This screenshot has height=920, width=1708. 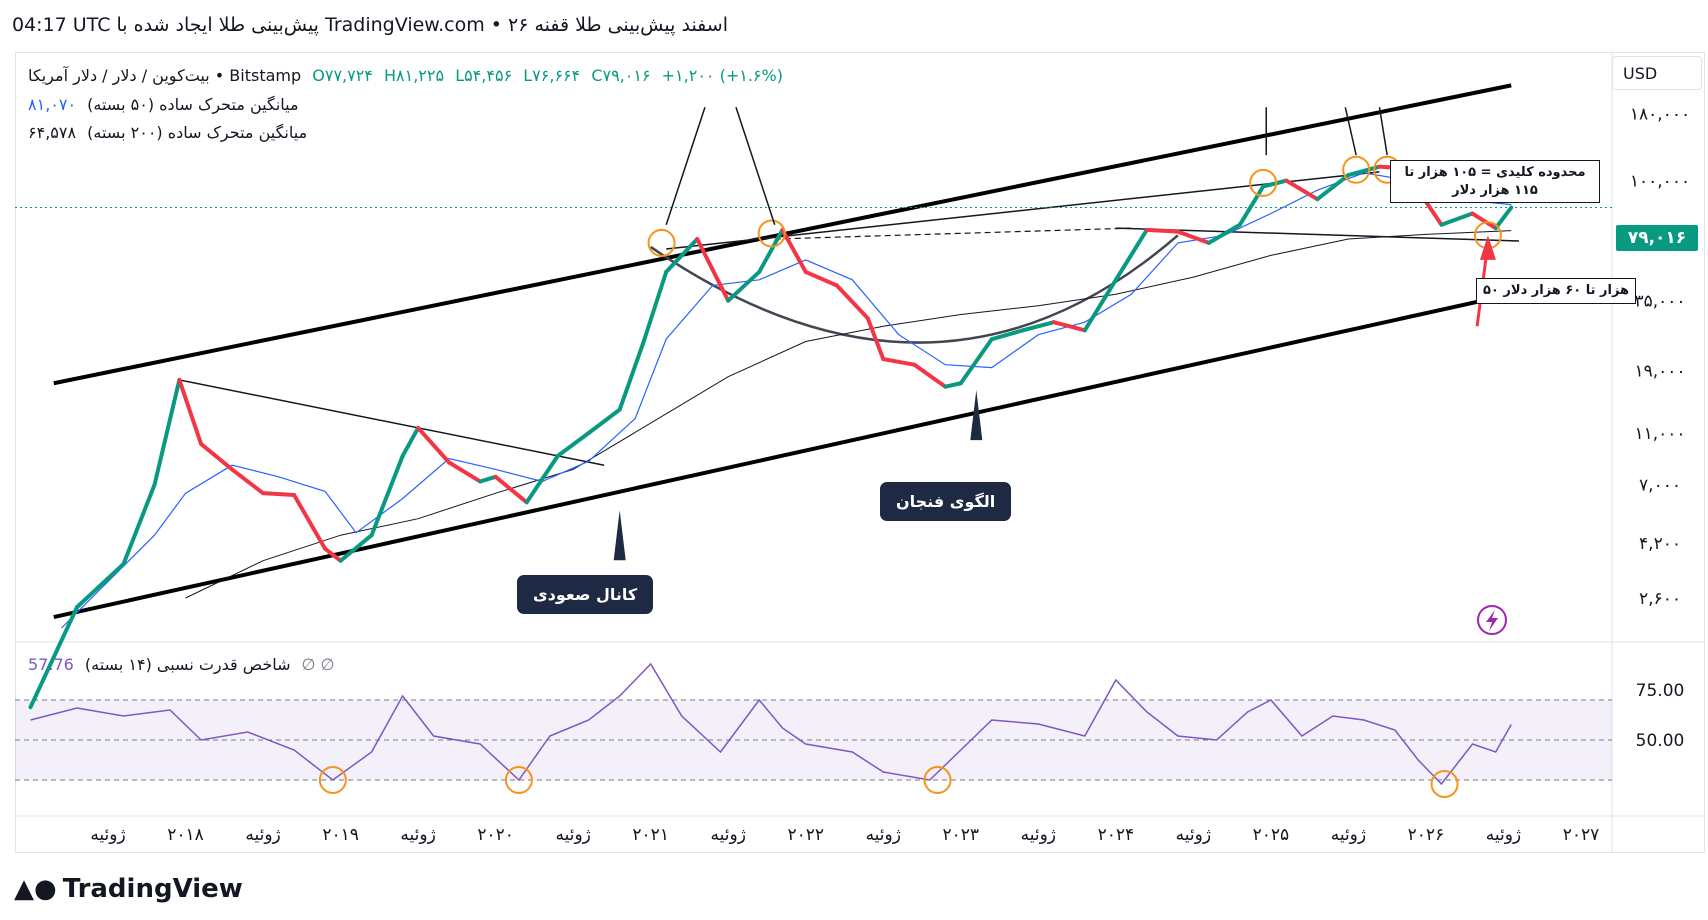 What do you see at coordinates (184, 664) in the screenshot?
I see `legend-rsi-row: شاخص قدرت نسبی (۱۴ بسته) 57.76 ∅ ∅` at bounding box center [184, 664].